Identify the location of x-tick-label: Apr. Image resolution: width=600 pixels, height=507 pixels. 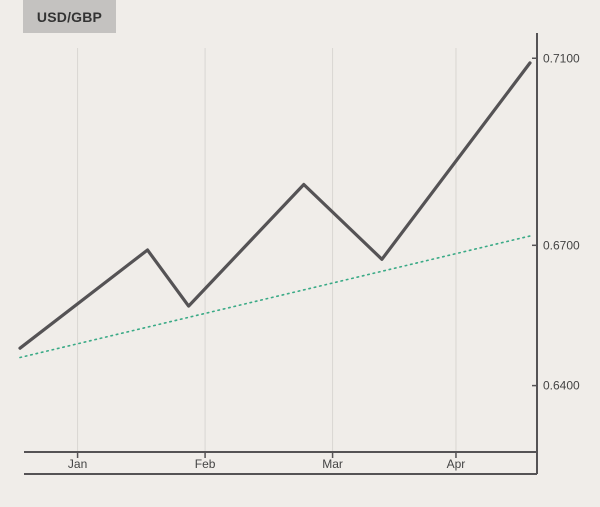
(456, 464).